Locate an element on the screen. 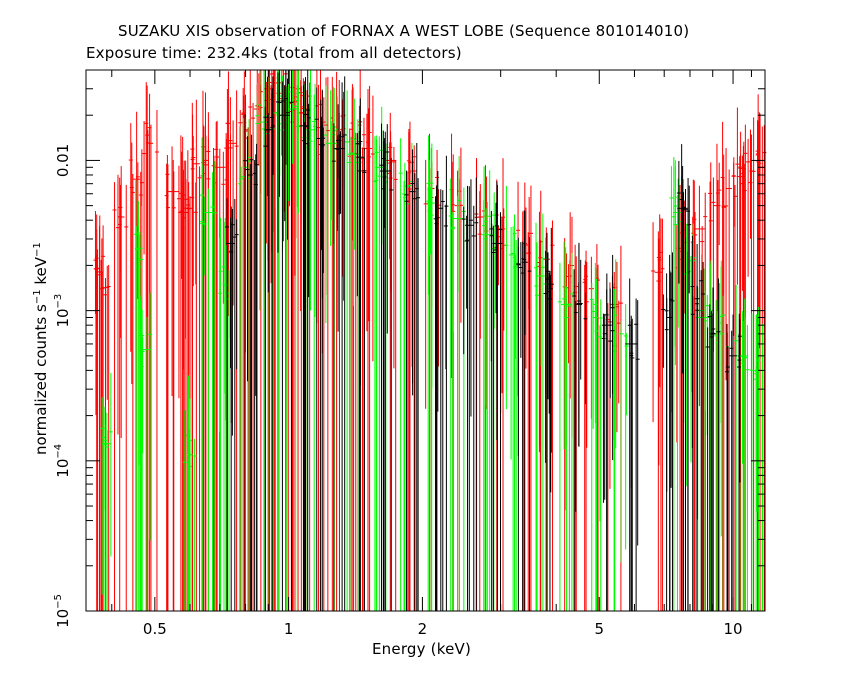 This screenshot has height=680, width=850. y-tick-label: 10−3 is located at coordinates (62, 311).